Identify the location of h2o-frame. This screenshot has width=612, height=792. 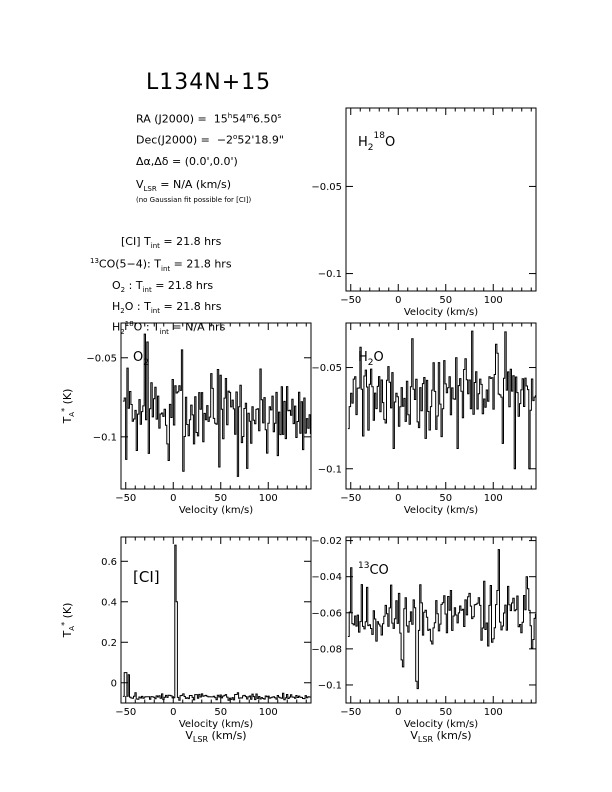
(441, 406).